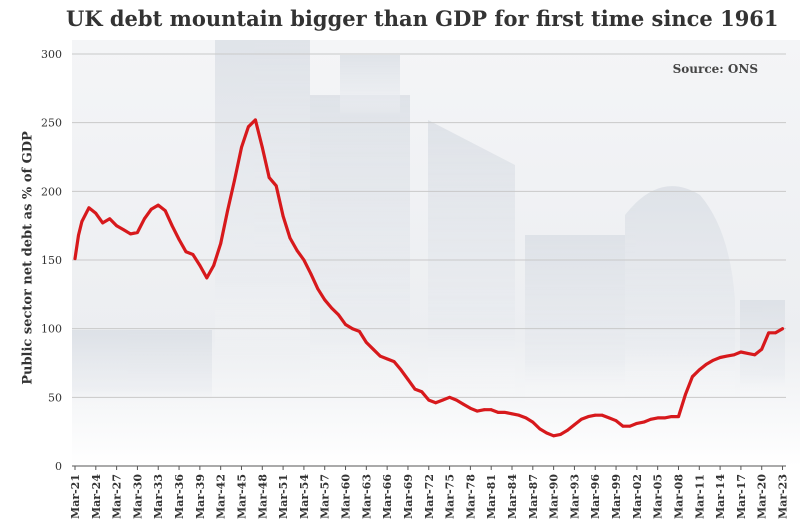 The image size is (800, 532). Describe the element at coordinates (241, 496) in the screenshot. I see `x-tick-label: Mar-45` at that location.